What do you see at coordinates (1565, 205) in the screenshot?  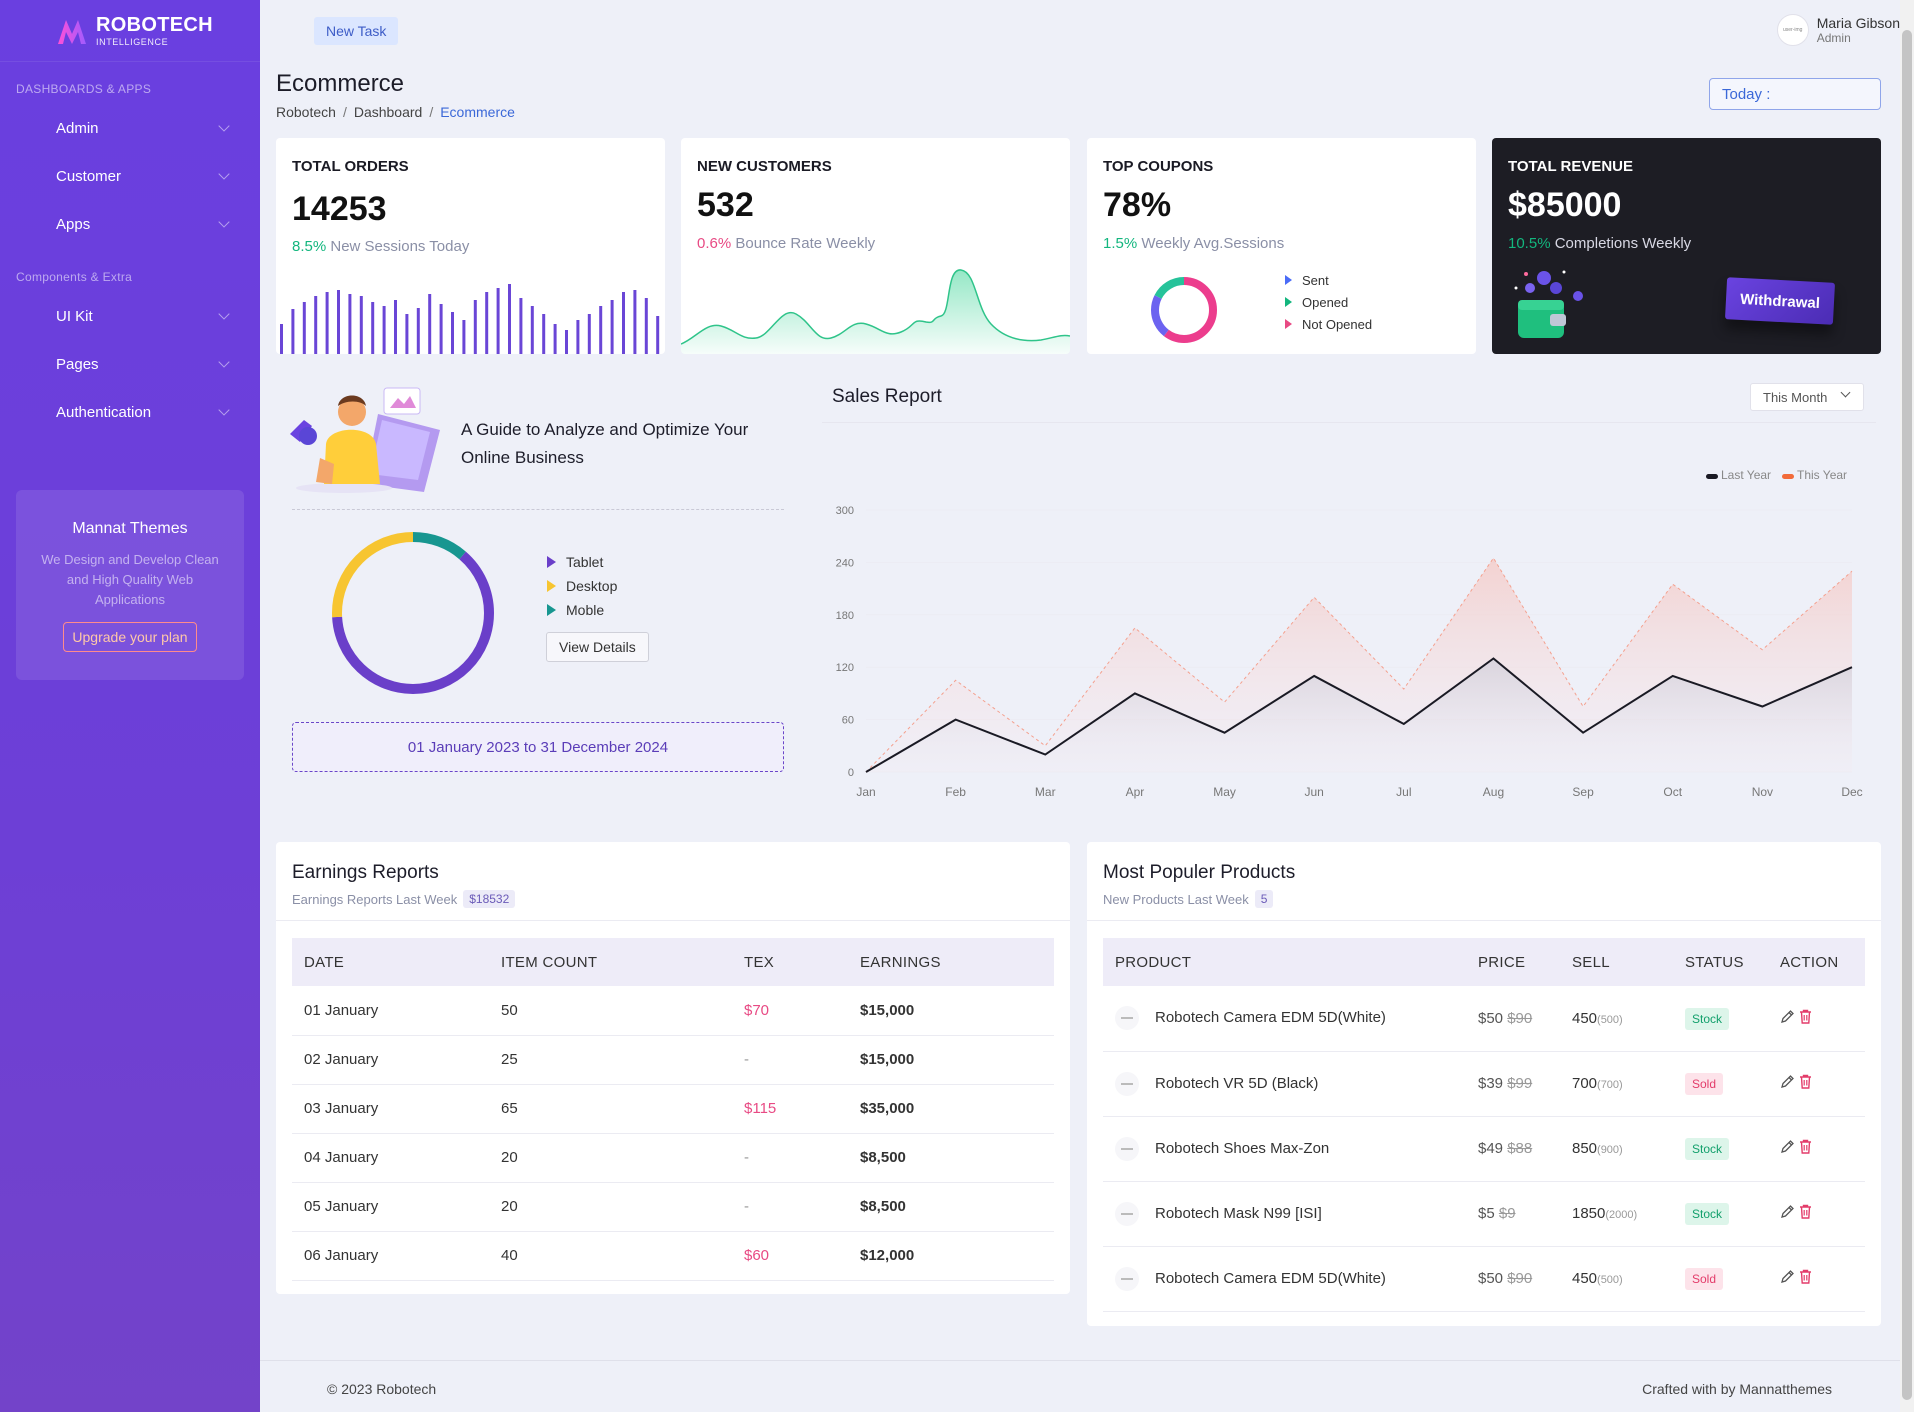 I see `stat-value: $85000` at bounding box center [1565, 205].